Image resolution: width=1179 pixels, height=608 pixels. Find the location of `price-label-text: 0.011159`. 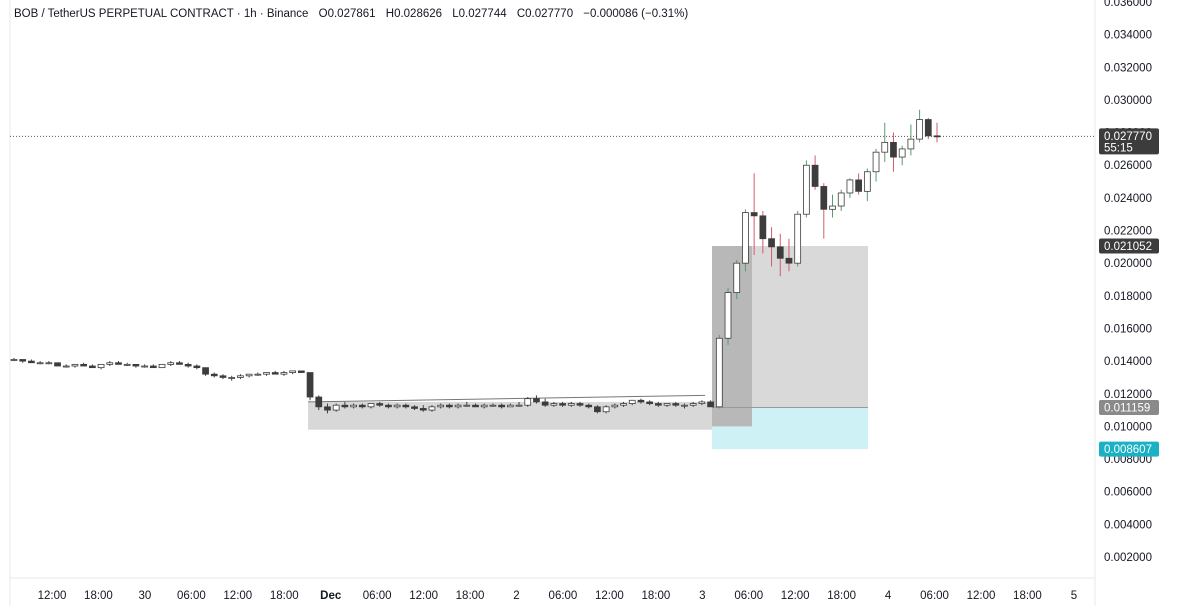

price-label-text: 0.011159 is located at coordinates (1127, 408).